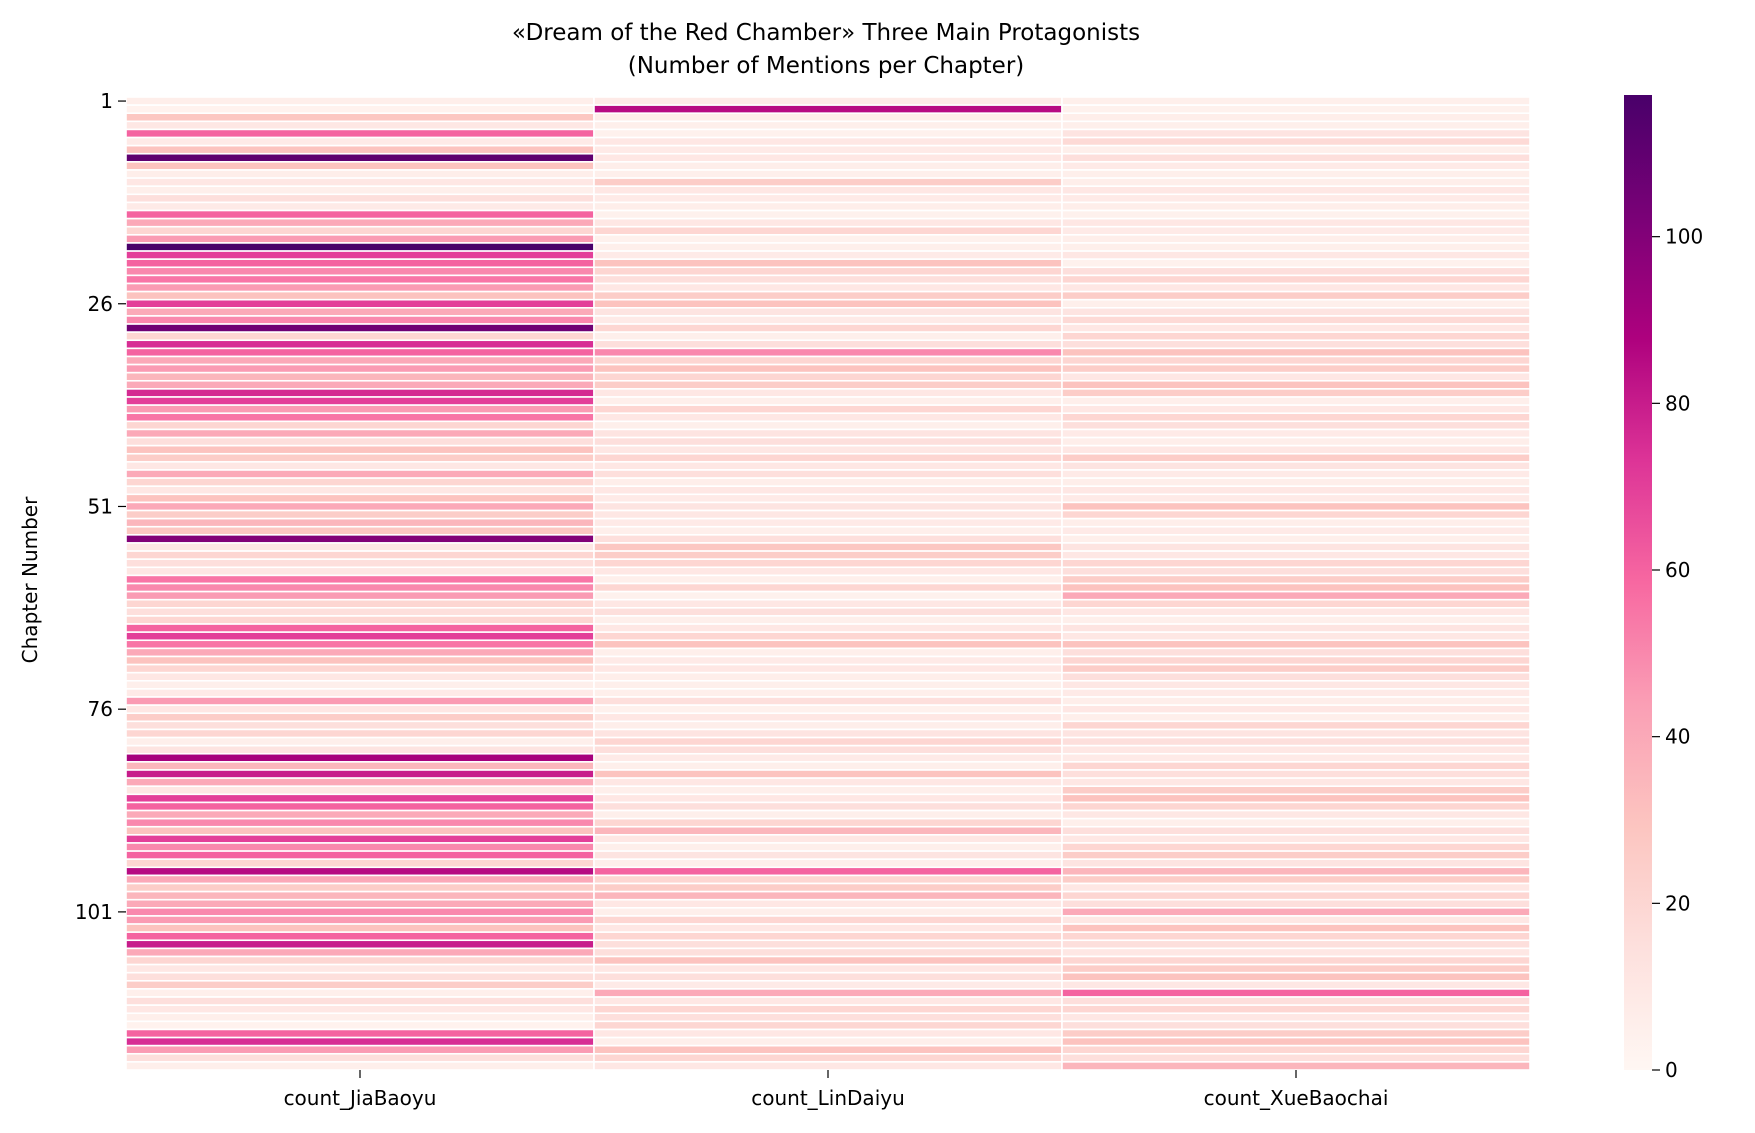  I want to click on x-tick-label: count_XueBaochai, so click(1296, 1098).